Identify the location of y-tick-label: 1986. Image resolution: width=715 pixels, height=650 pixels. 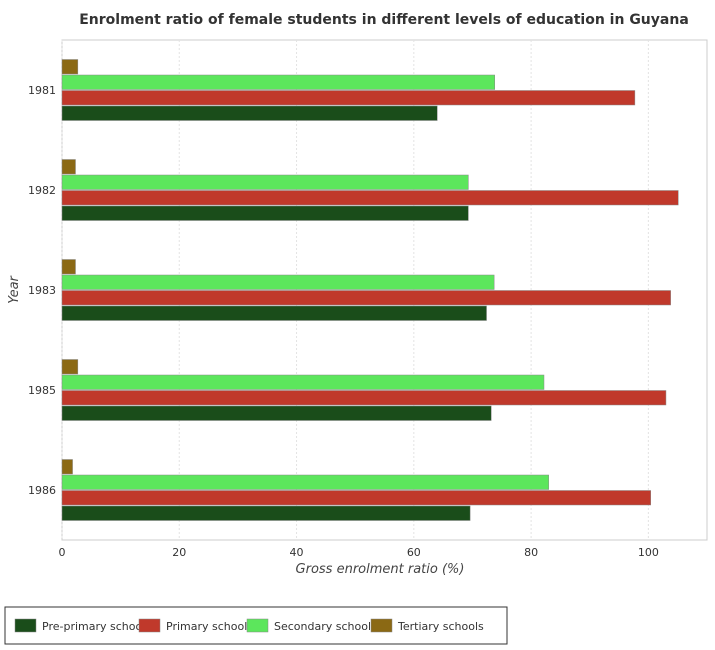
(42, 490).